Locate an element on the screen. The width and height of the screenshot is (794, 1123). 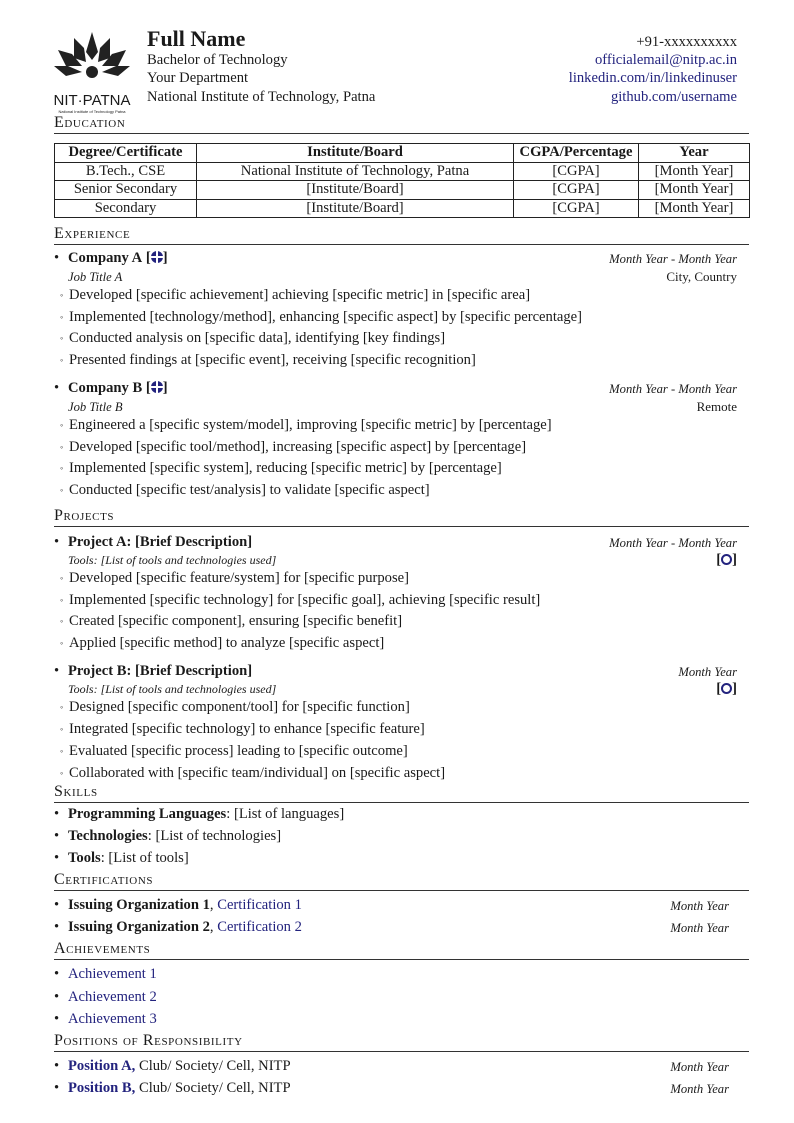
table-cell: Senior Secondary is located at coordinates (125, 190).